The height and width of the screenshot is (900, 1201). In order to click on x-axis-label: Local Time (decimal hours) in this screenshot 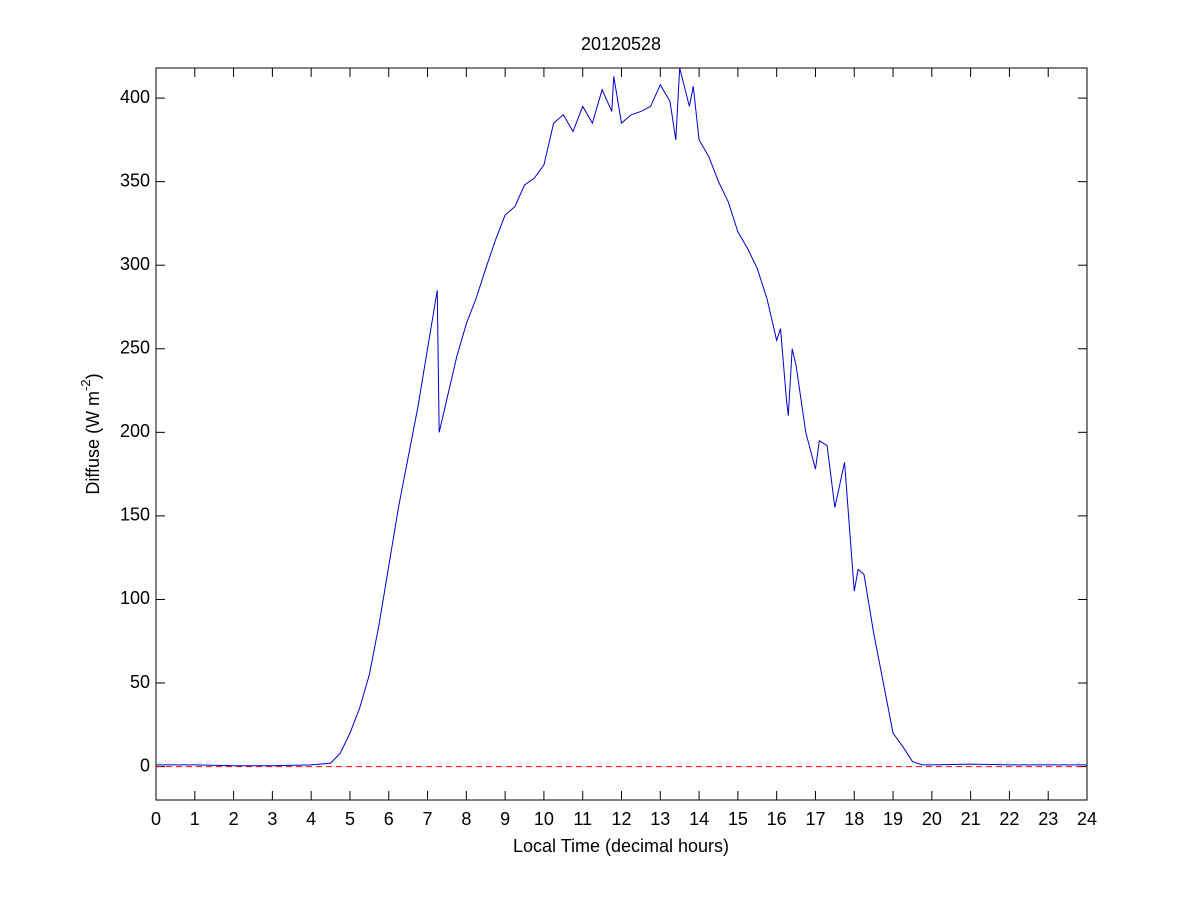, I will do `click(621, 846)`.